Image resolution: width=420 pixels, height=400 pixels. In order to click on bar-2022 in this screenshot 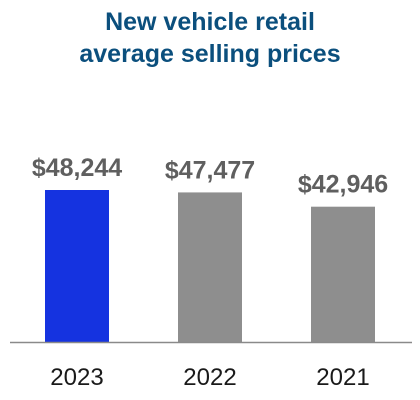, I will do `click(210, 267)`.